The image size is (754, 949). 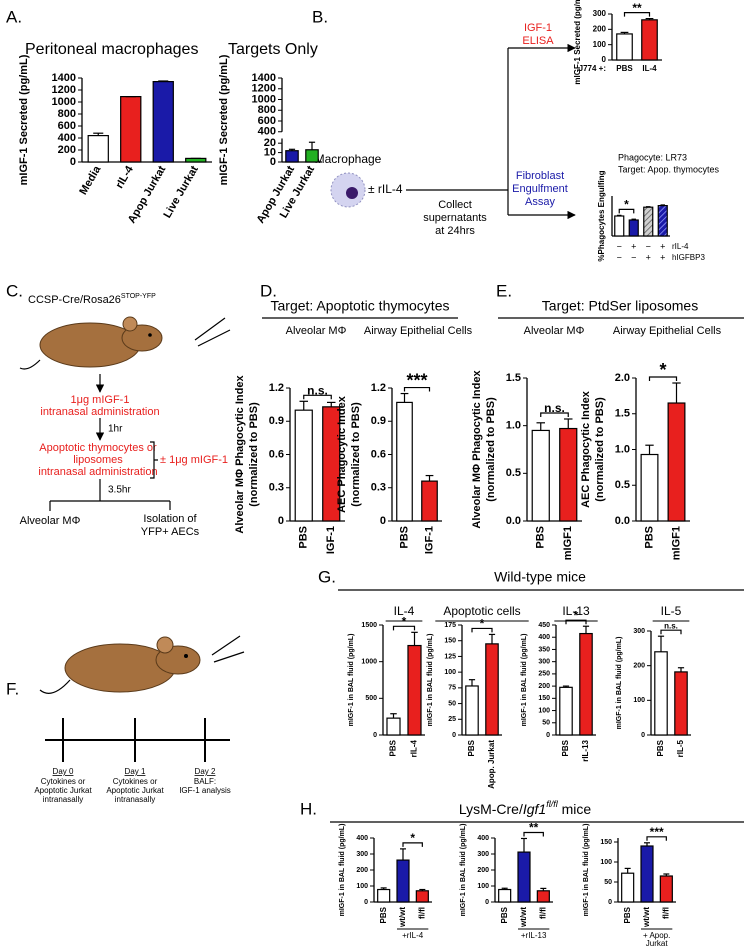 I want to click on step-text: liposomes, so click(x=98, y=460).